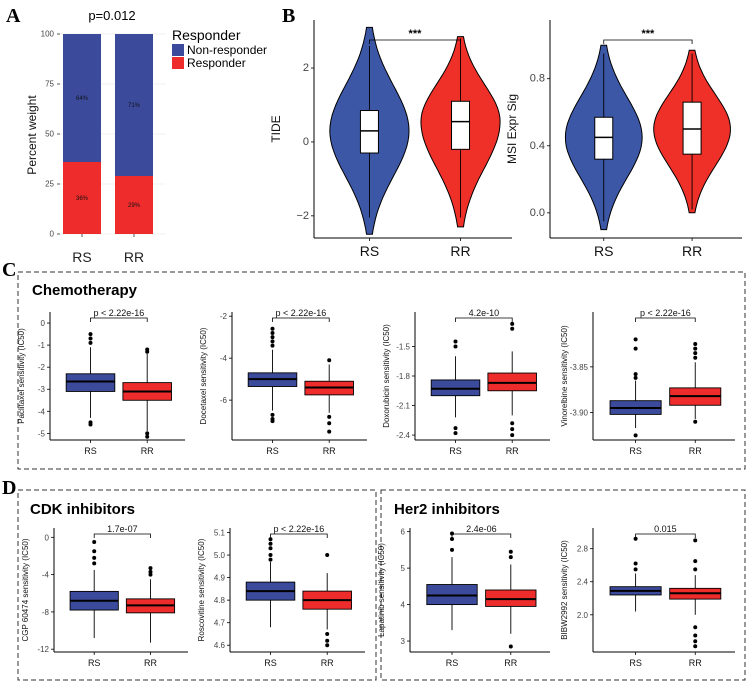 This screenshot has height=688, width=751. Describe the element at coordinates (178, 63) in the screenshot. I see `legend-swatch-responder` at that location.